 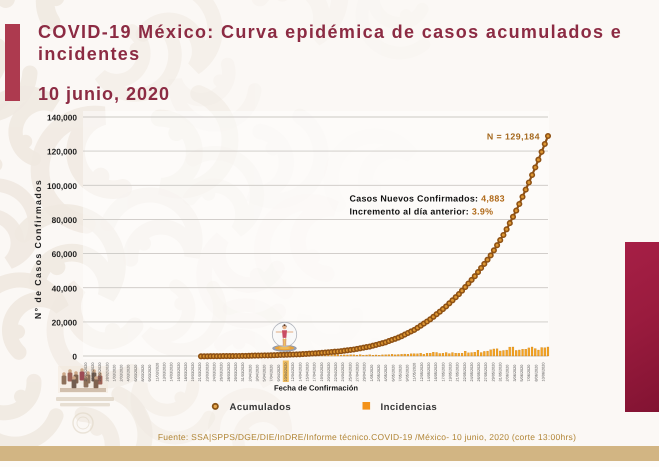 What do you see at coordinates (200, 371) in the screenshot?
I see `svg-text: 21/03/2020` at bounding box center [200, 371].